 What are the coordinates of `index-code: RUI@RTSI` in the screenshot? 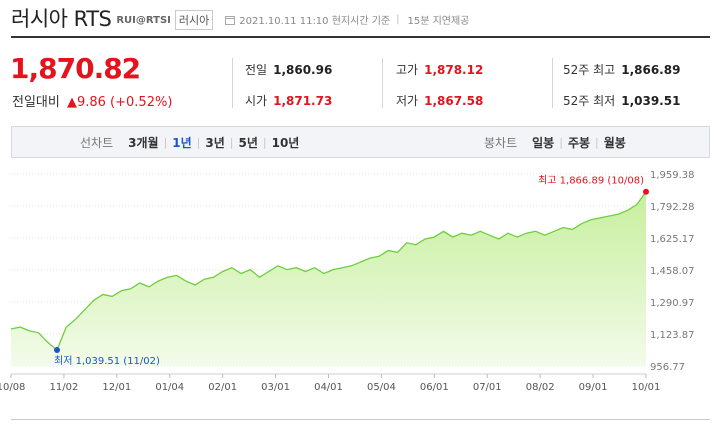 It's located at (143, 20).